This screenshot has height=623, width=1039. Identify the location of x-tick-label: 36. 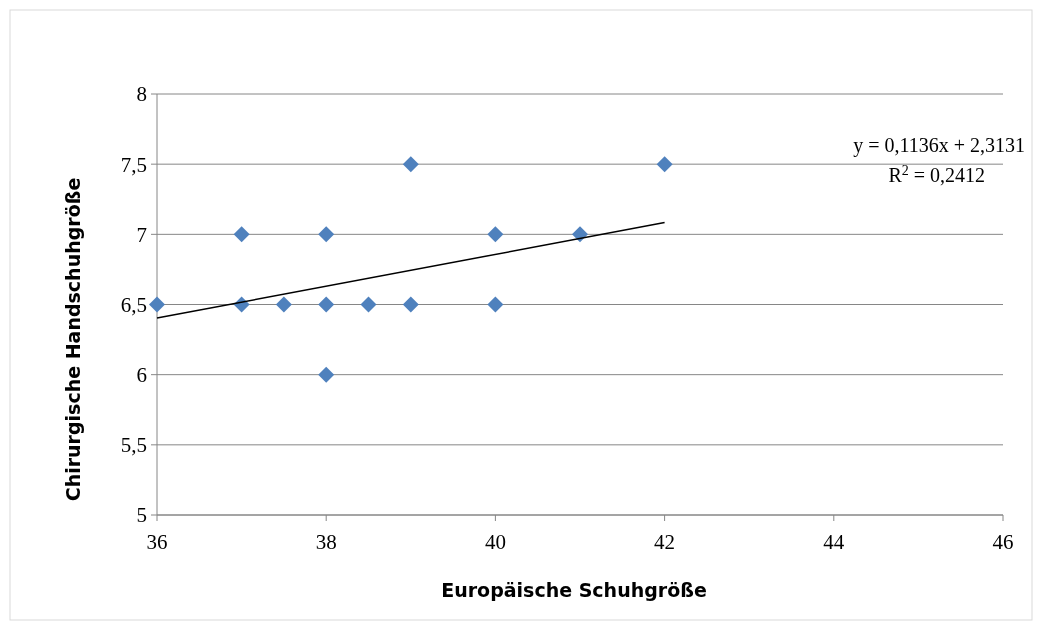
(157, 542).